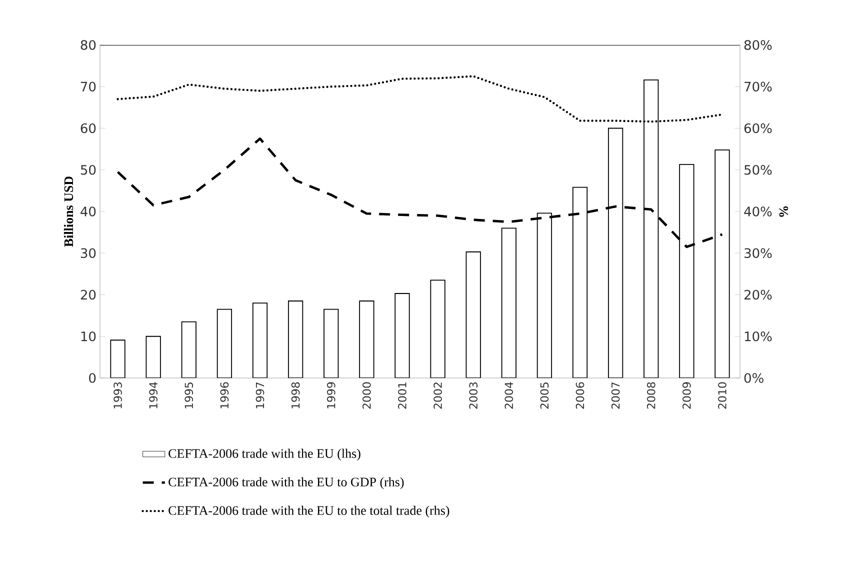 This screenshot has height=566, width=841. Describe the element at coordinates (88, 87) in the screenshot. I see `y-tick-label: 70` at that location.